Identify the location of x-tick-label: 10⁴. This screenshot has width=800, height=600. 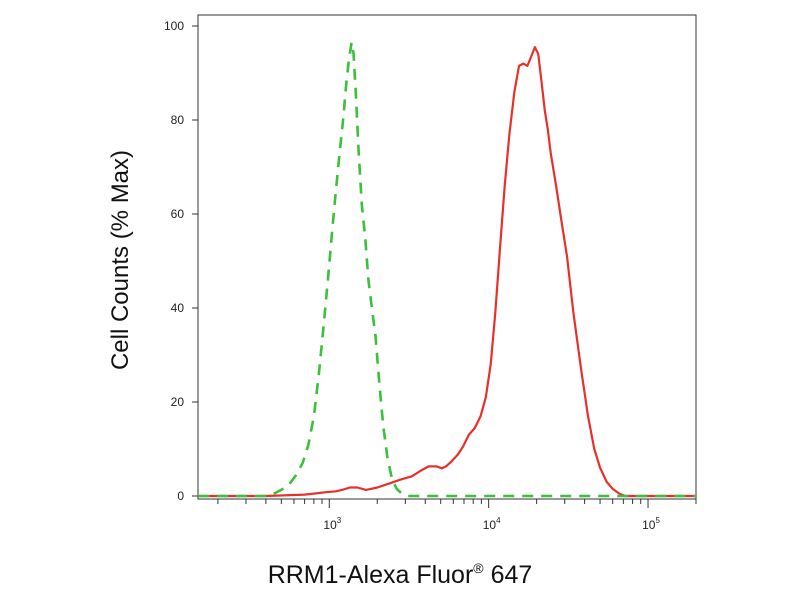
(492, 524).